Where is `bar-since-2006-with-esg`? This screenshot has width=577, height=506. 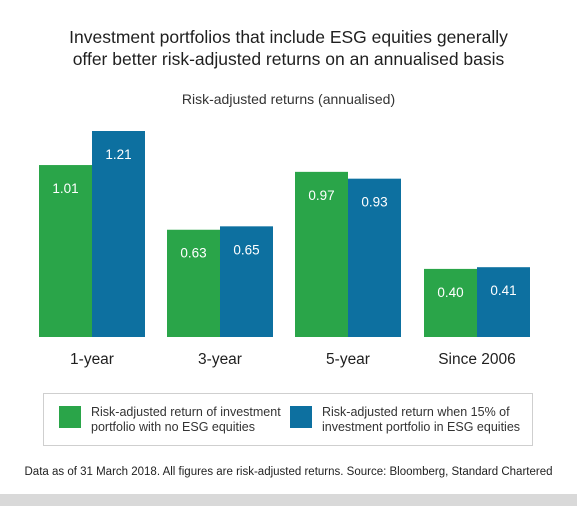
bar-since-2006-with-esg is located at coordinates (503, 302).